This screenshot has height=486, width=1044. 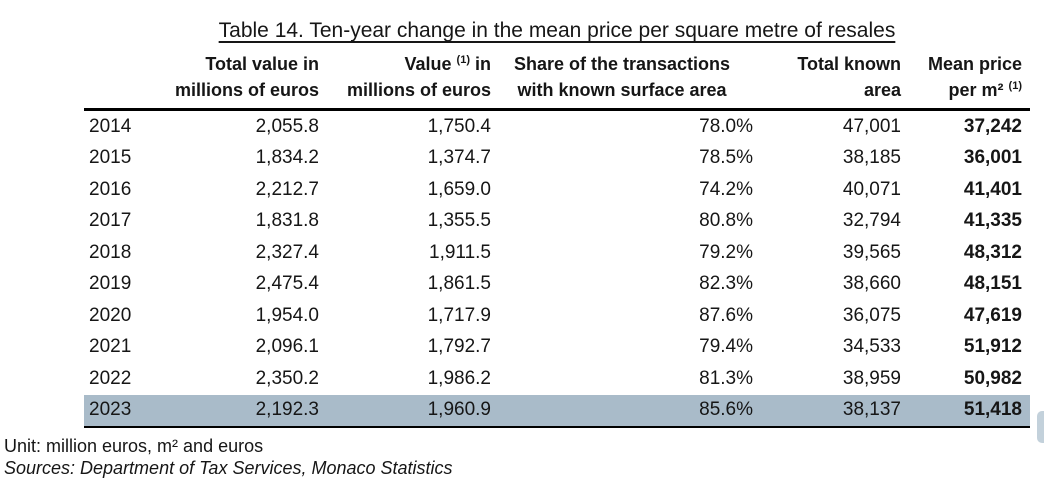 I want to click on table-row-2018: 2018 2,327.4 1,911.5 79.2% 39,565 48,312, so click(x=557, y=253).